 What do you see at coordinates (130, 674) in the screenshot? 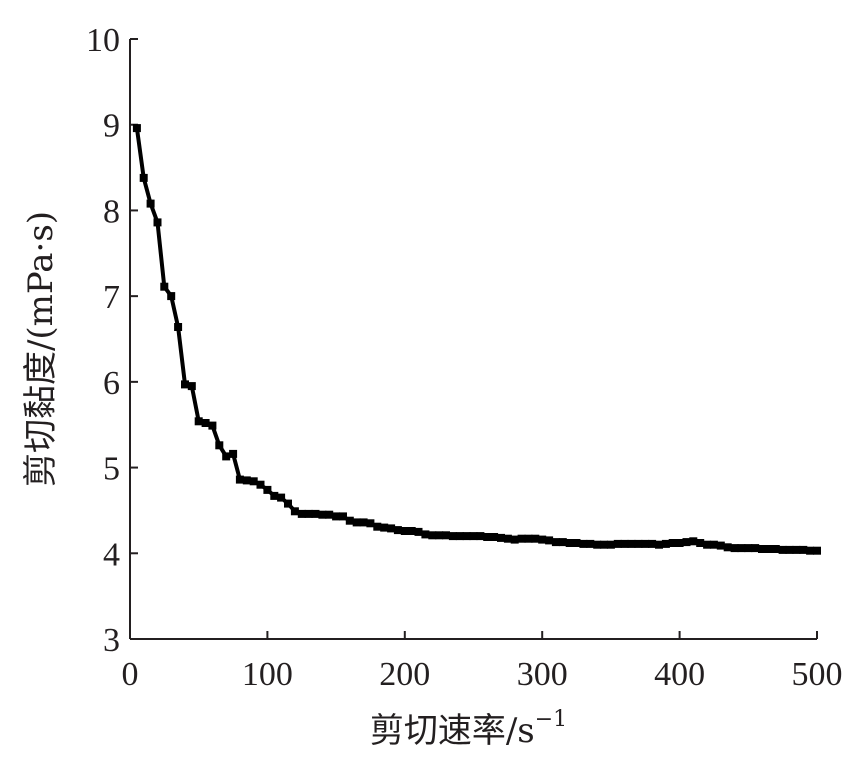
I see `x-tick-label: 0` at bounding box center [130, 674].